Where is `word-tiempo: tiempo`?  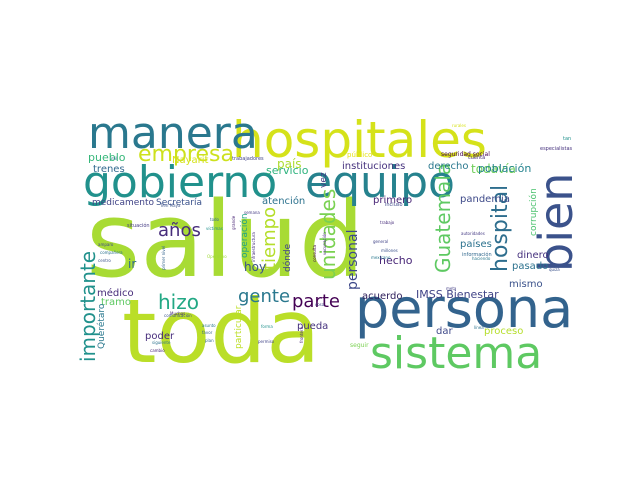
word-tiempo: tiempo is located at coordinates (269, 238).